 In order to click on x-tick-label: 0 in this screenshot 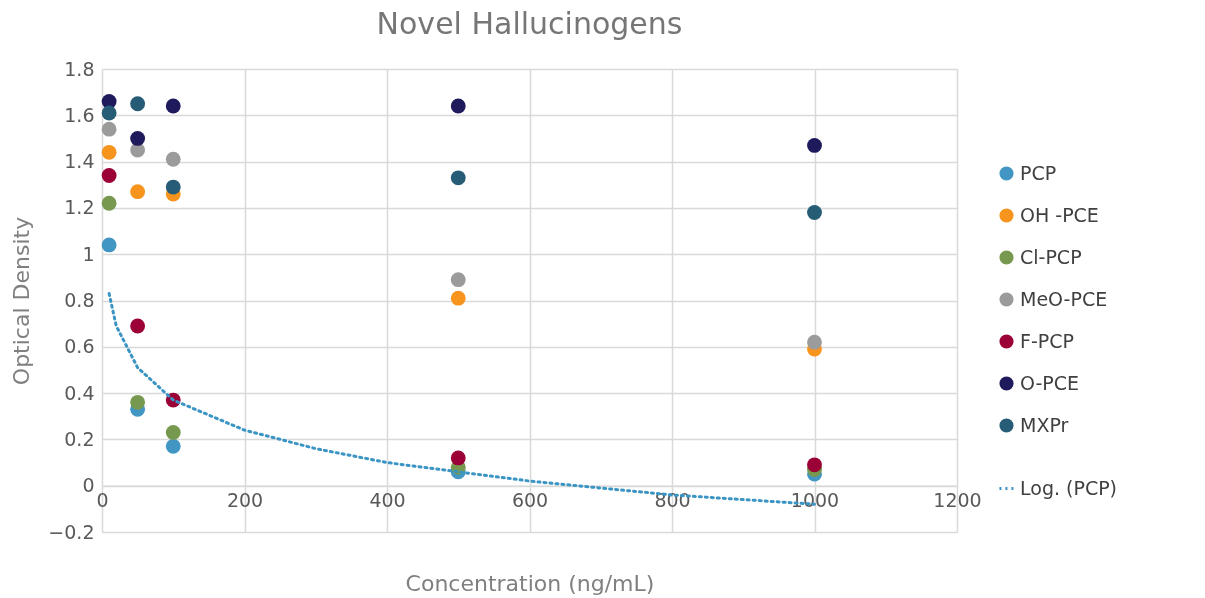, I will do `click(102, 500)`.